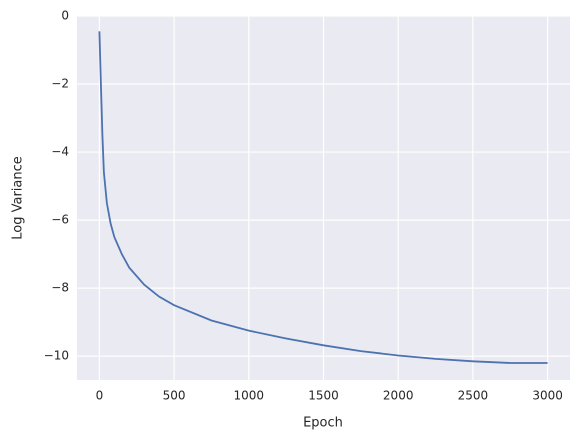  Describe the element at coordinates (398, 396) in the screenshot. I see `x-tick-label: 2000` at that location.